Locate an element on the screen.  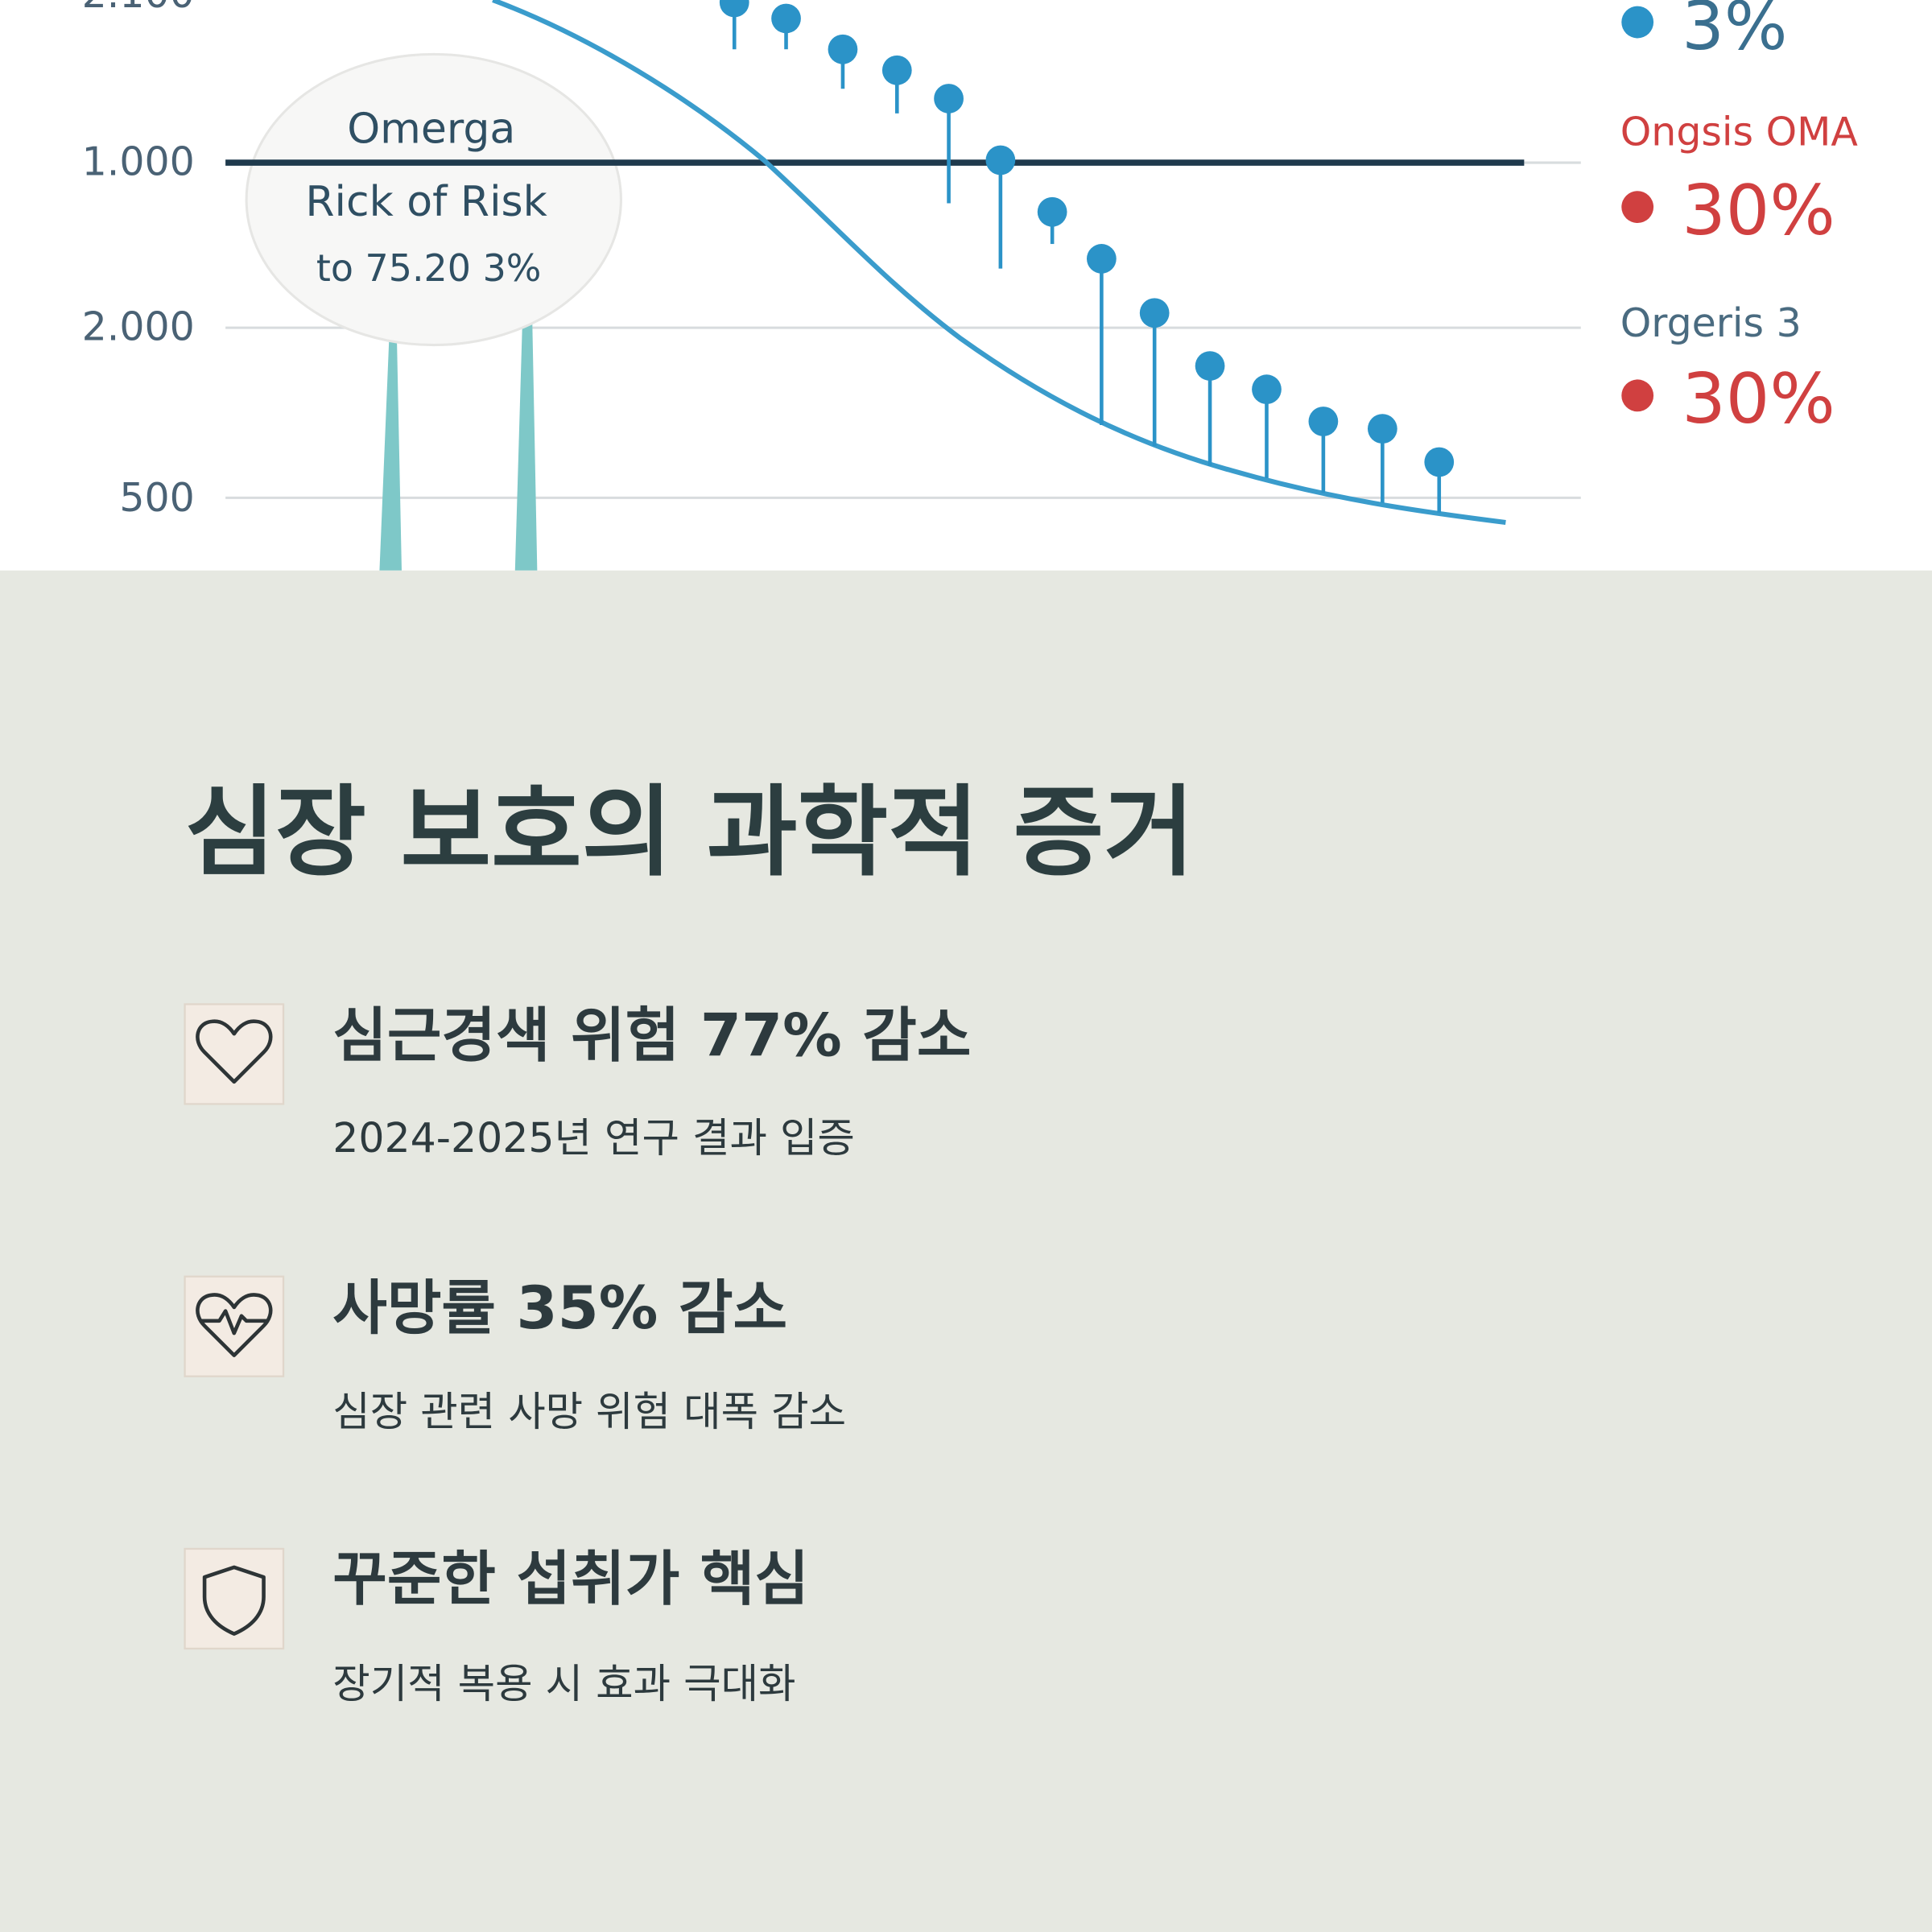
callout-bubble is located at coordinates (433, 199).